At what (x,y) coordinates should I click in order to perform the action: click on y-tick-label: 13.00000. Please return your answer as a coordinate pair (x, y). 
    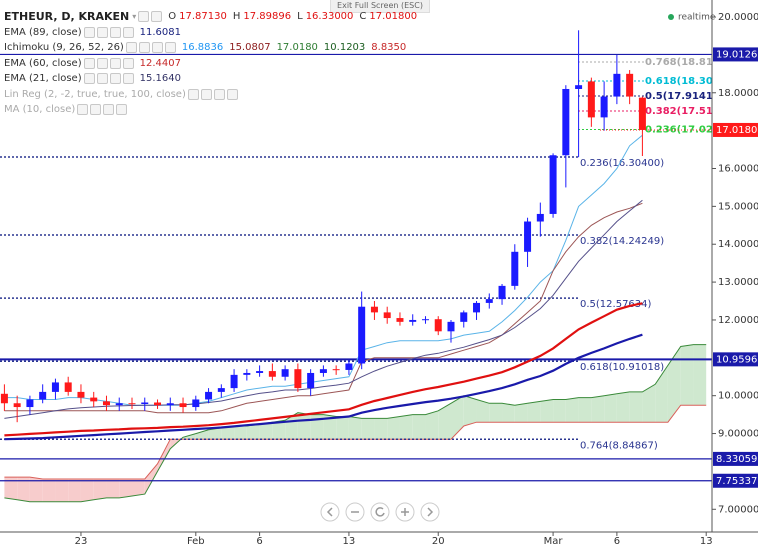
    Looking at the image, I should click on (738, 282).